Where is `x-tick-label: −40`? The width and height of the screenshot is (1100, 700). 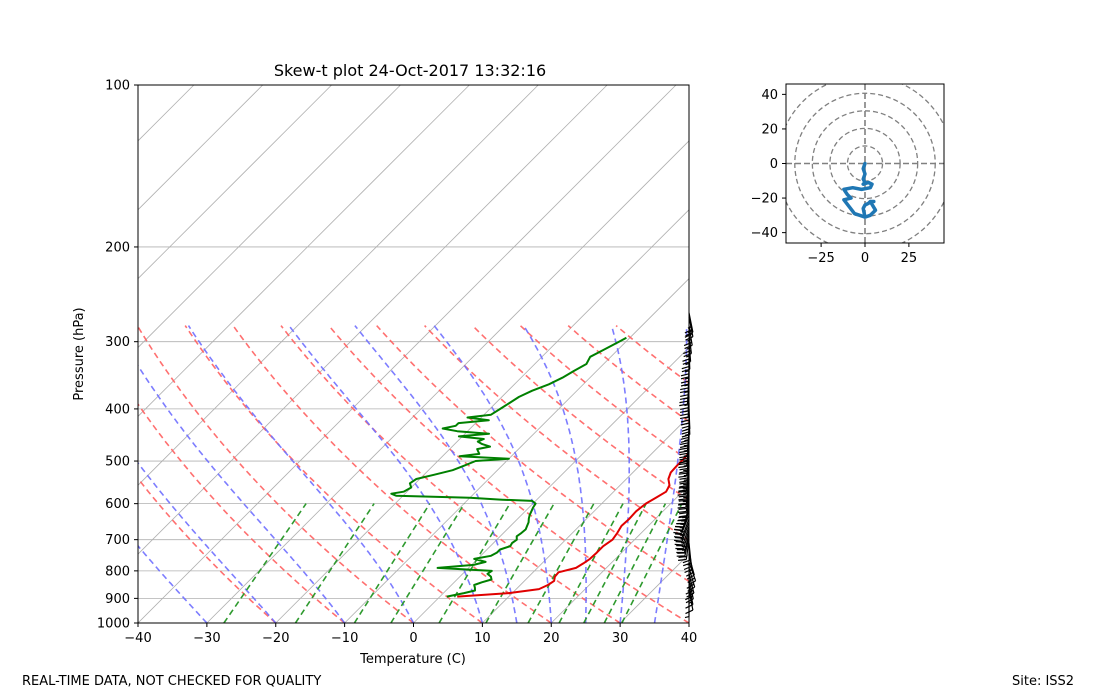
x-tick-label: −40 is located at coordinates (137, 638).